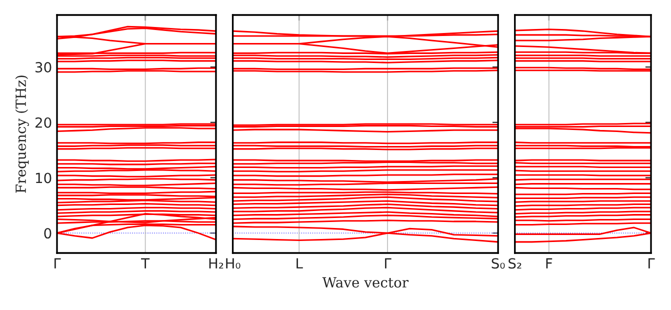  I want to click on y-axis-title: Frequency (THz), so click(22, 134).